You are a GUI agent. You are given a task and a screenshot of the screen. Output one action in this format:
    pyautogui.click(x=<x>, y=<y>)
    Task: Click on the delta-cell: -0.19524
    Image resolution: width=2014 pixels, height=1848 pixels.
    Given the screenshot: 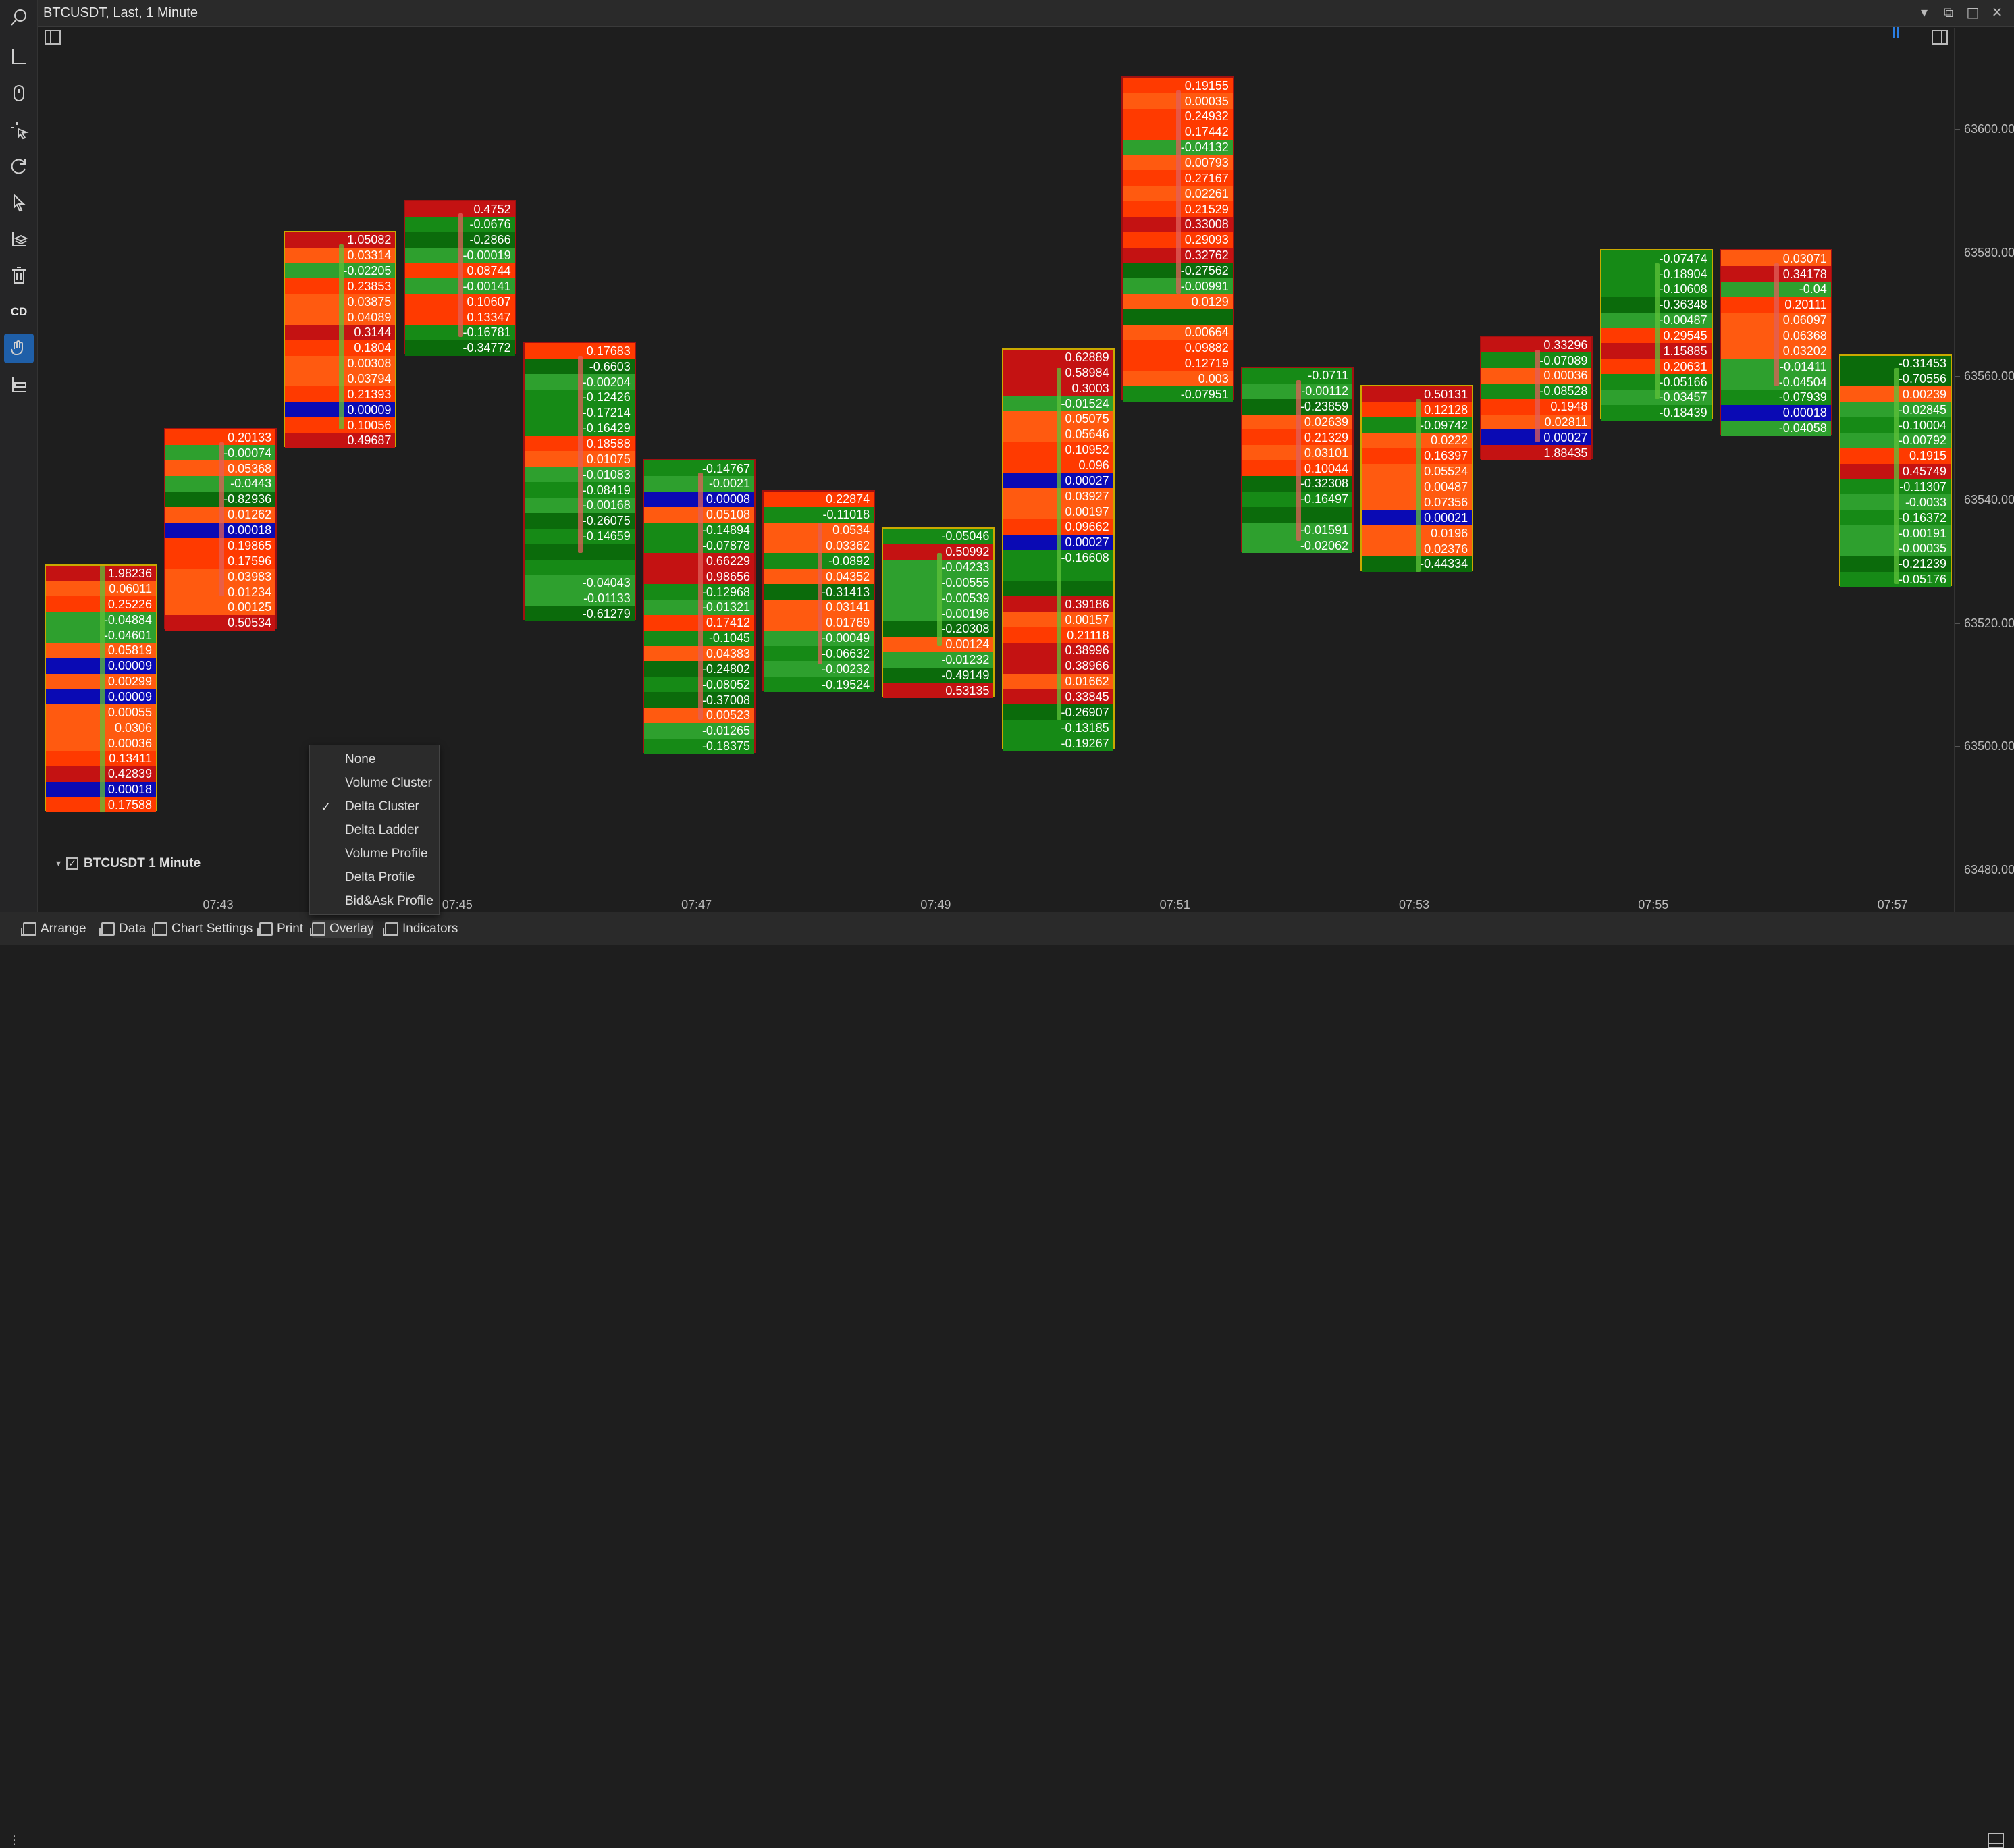 What is the action you would take?
    pyautogui.click(x=819, y=685)
    